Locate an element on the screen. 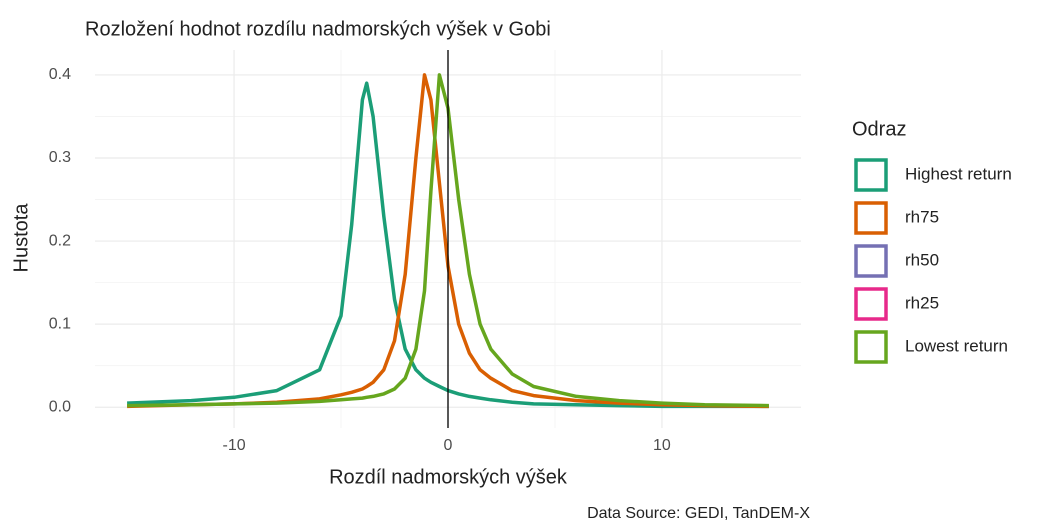 The width and height of the screenshot is (1046, 524). legend-label: rh75 is located at coordinates (922, 216).